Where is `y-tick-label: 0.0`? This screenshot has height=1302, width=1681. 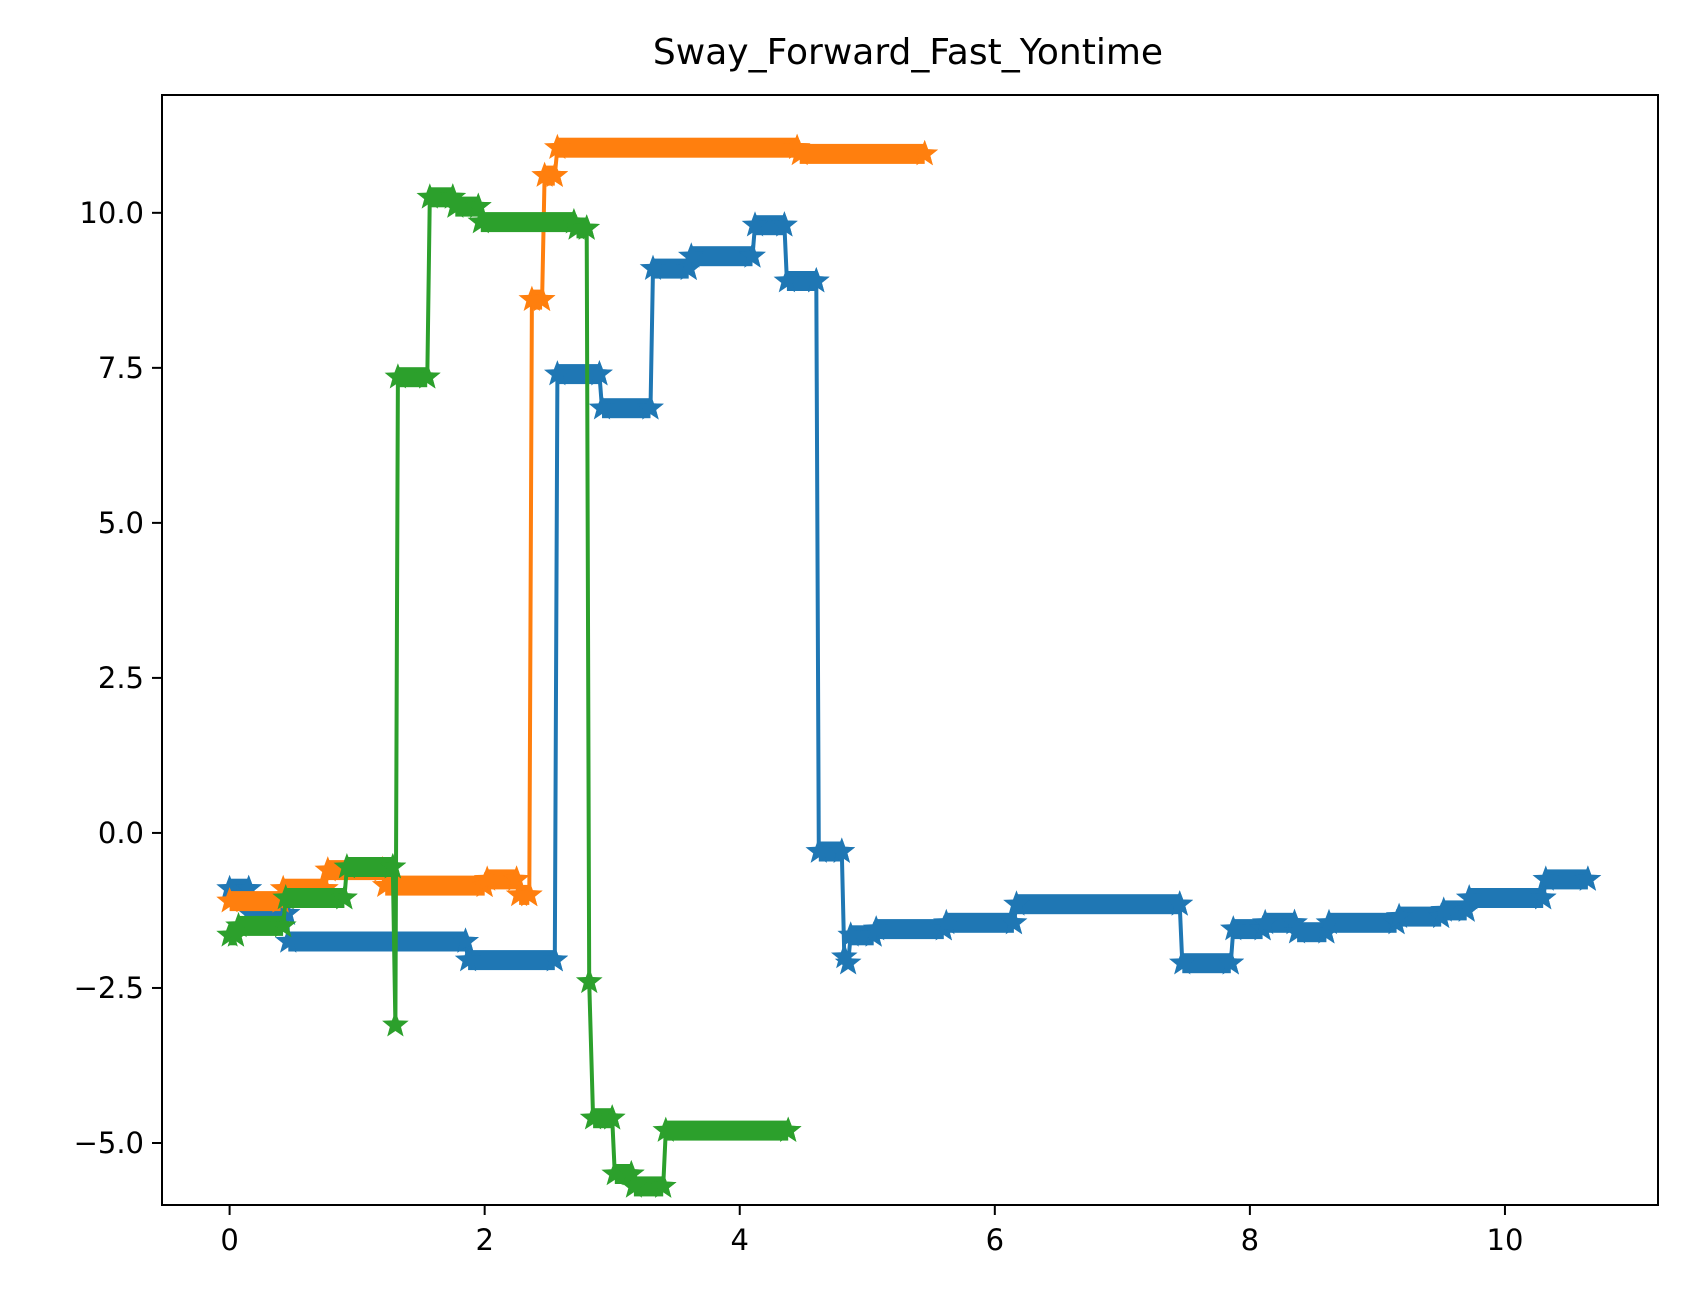
y-tick-label: 0.0 is located at coordinates (121, 833).